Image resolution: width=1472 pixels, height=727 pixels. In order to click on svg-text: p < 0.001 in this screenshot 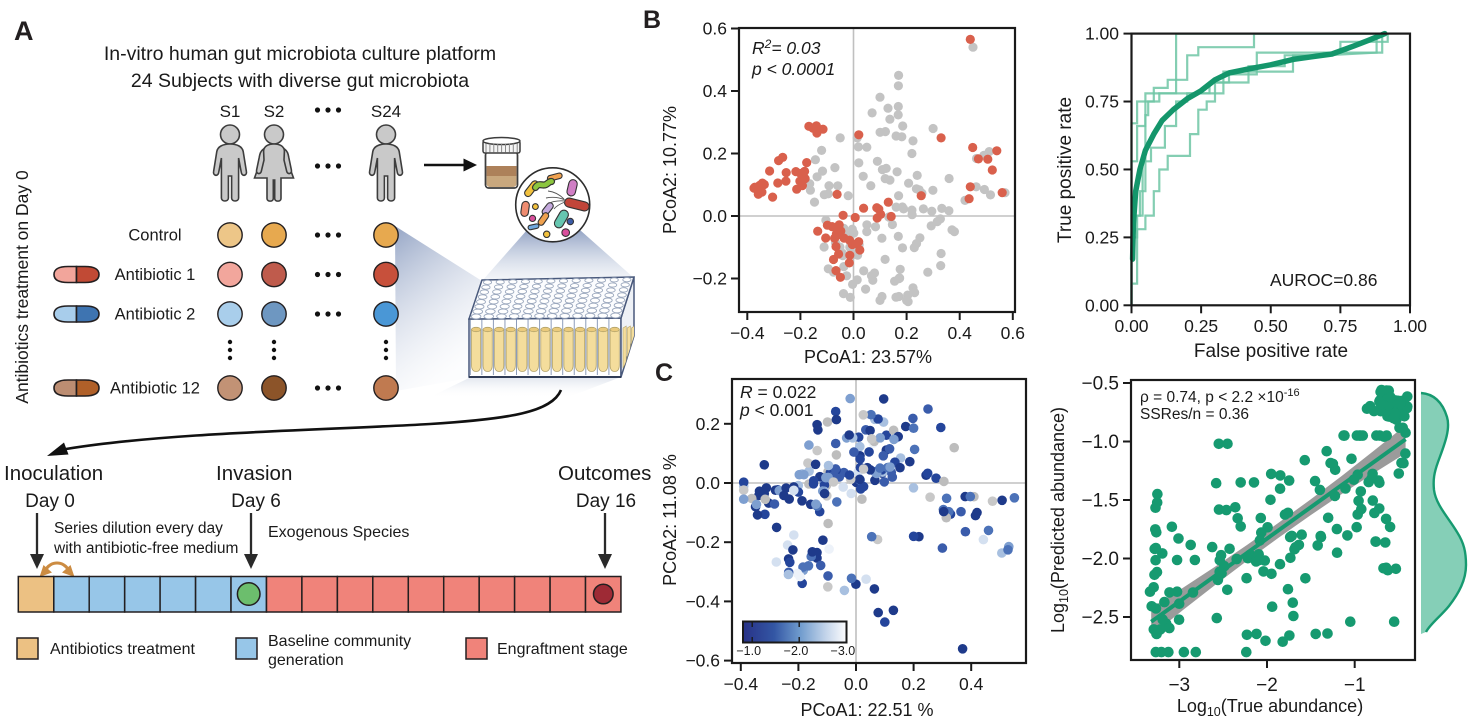, I will do `click(776, 410)`.